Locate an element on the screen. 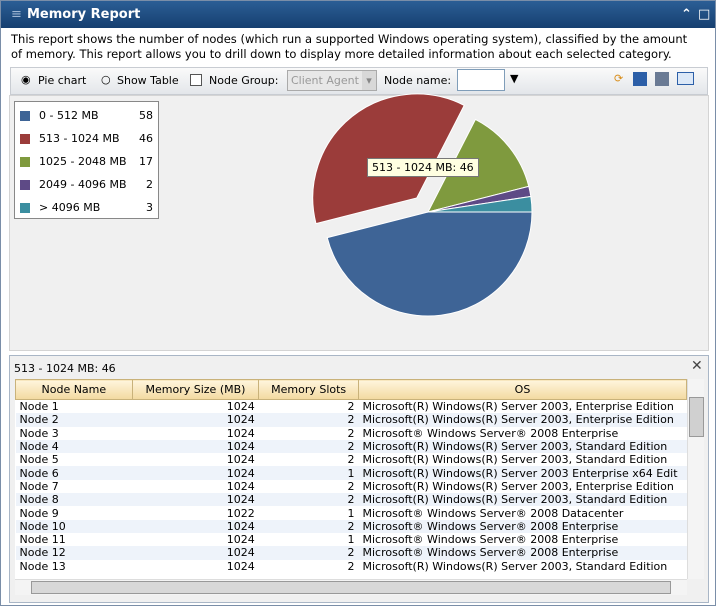  legend-value: 3 is located at coordinates (149, 207).